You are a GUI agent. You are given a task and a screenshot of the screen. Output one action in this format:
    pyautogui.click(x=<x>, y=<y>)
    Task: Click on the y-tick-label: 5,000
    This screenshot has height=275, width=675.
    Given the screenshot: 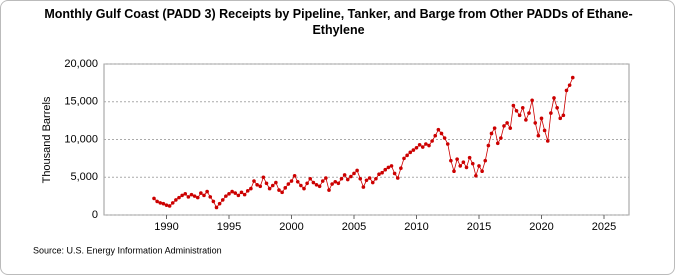 What is the action you would take?
    pyautogui.click(x=84, y=177)
    